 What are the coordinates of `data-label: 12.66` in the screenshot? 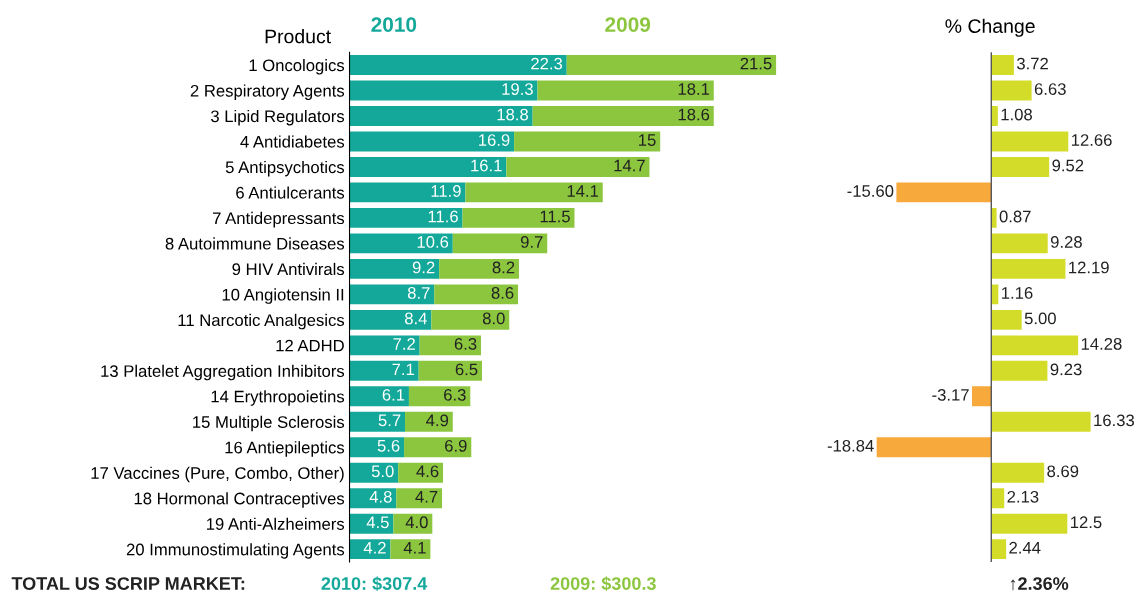 It's located at (1091, 140).